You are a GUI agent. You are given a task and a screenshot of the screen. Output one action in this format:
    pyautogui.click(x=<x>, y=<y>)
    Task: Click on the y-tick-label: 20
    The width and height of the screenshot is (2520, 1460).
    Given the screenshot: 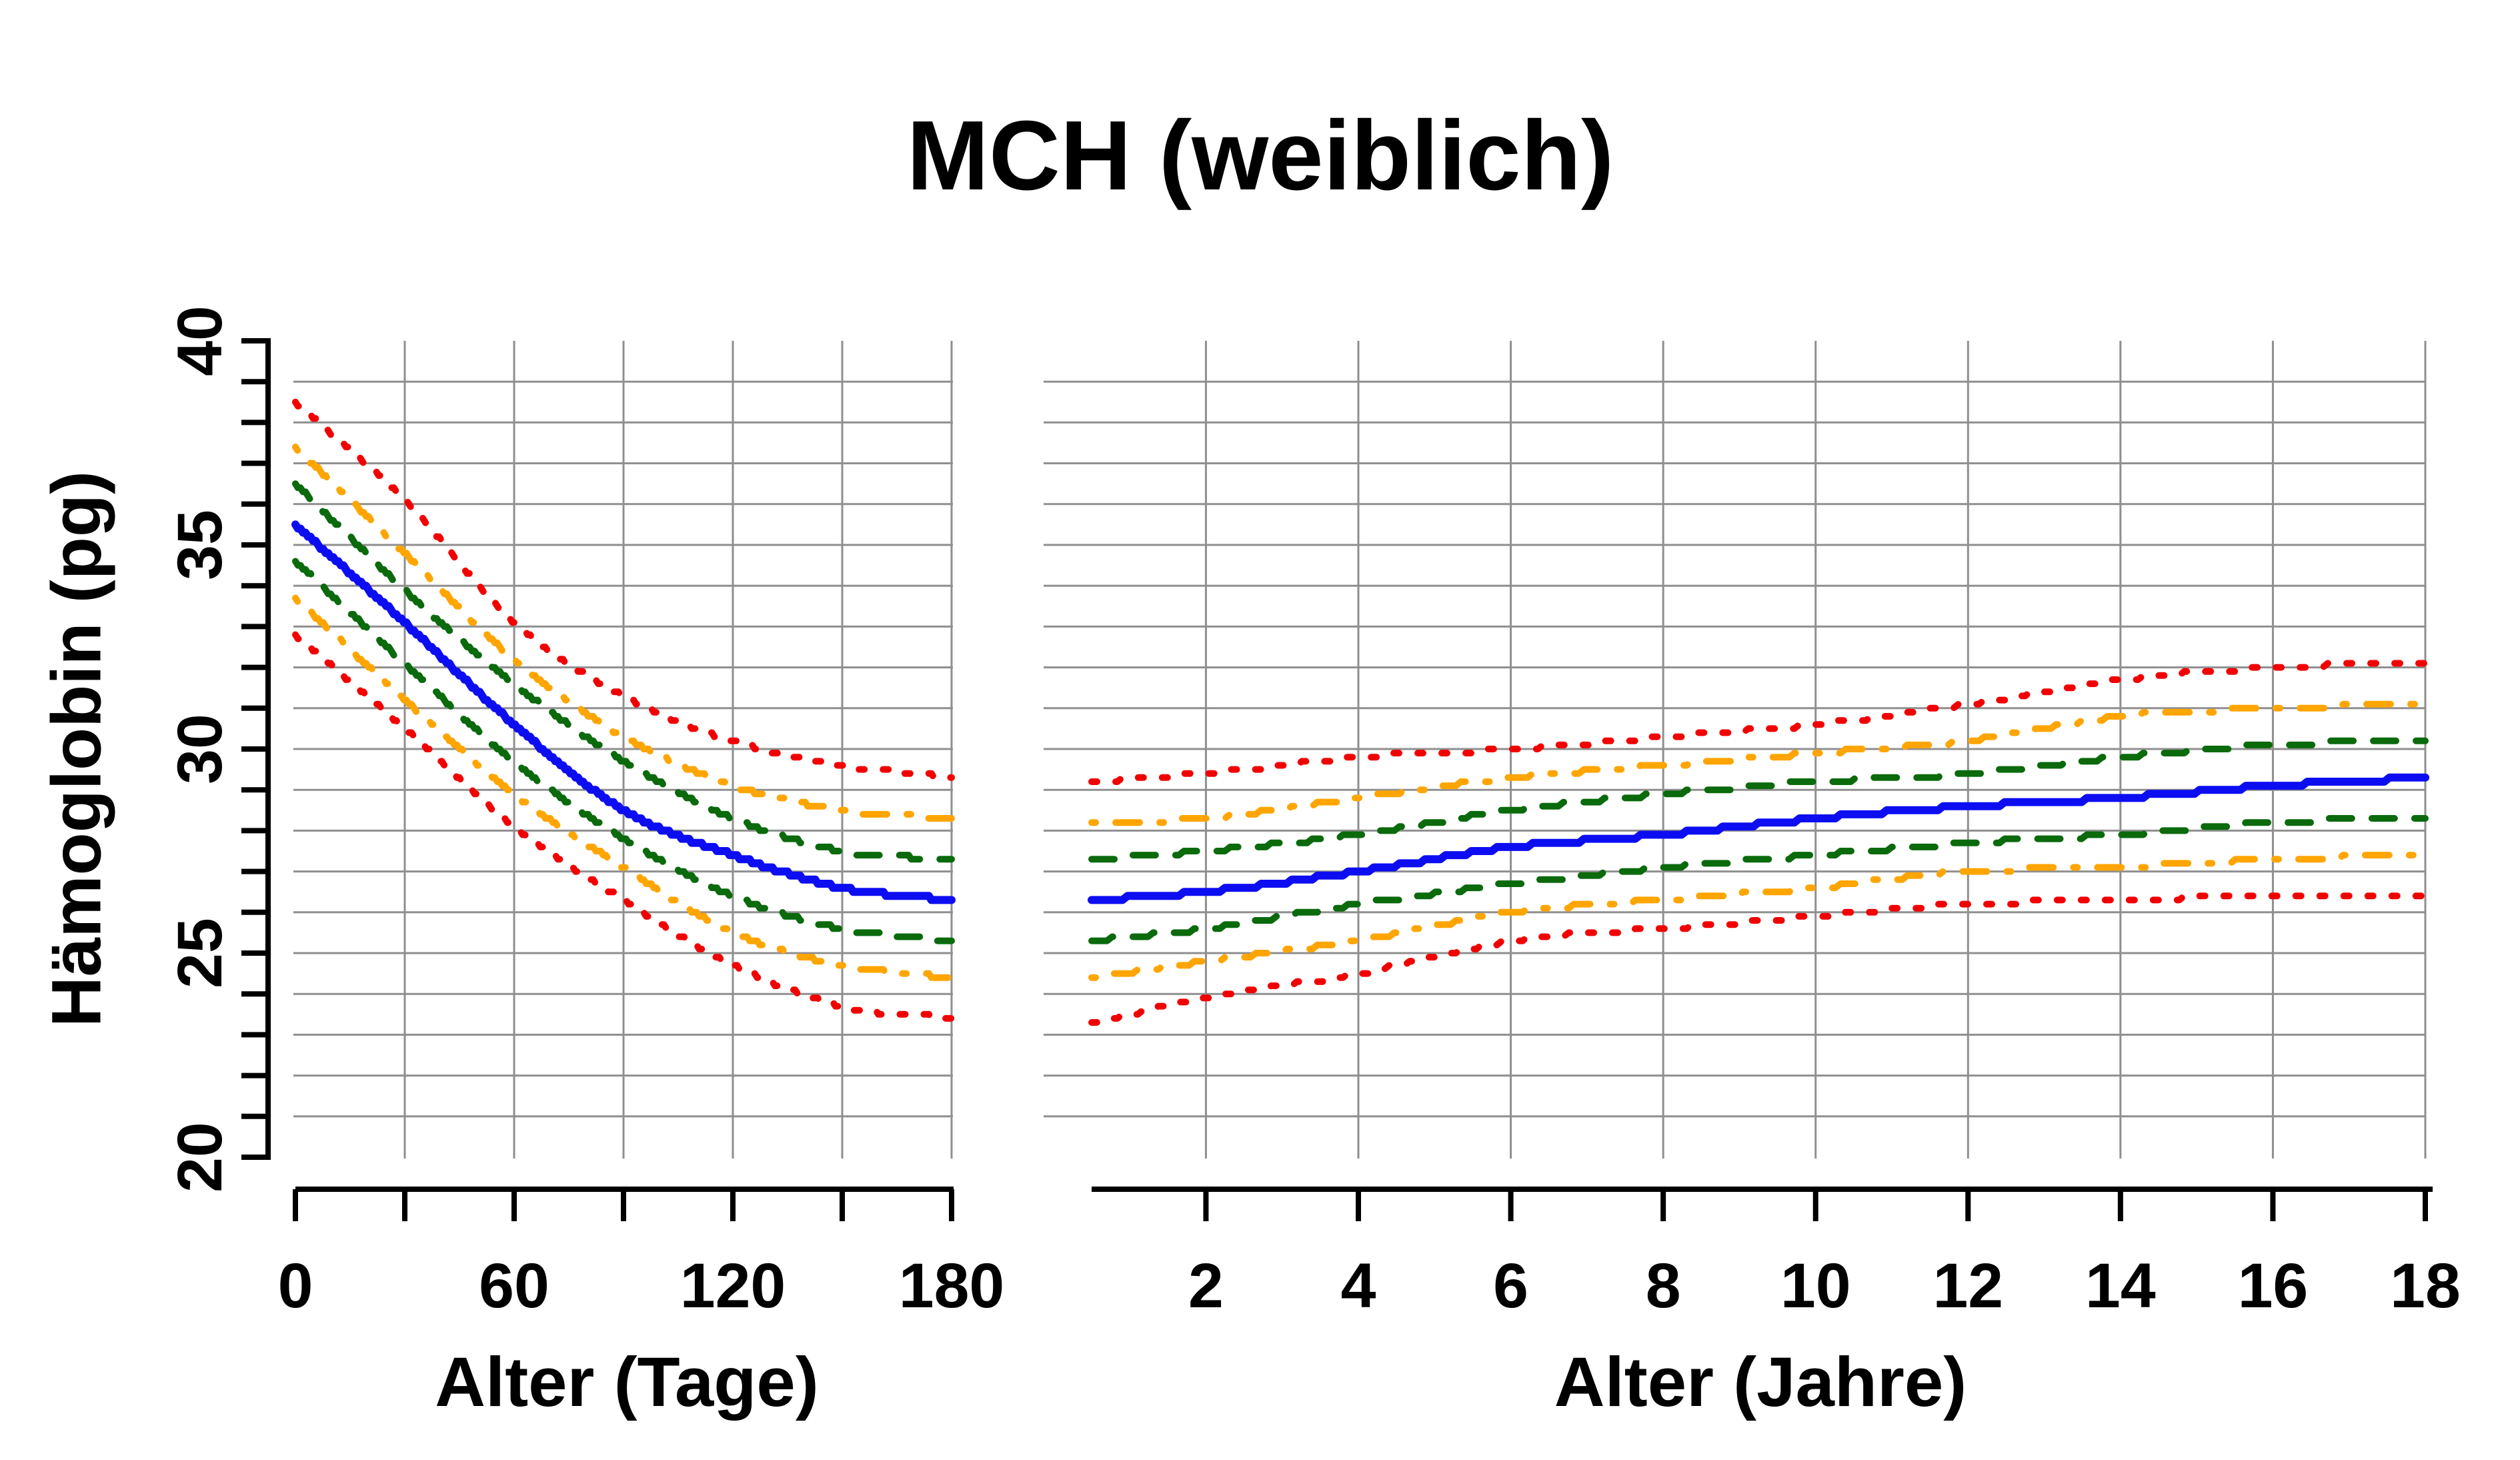 What is the action you would take?
    pyautogui.click(x=200, y=1157)
    